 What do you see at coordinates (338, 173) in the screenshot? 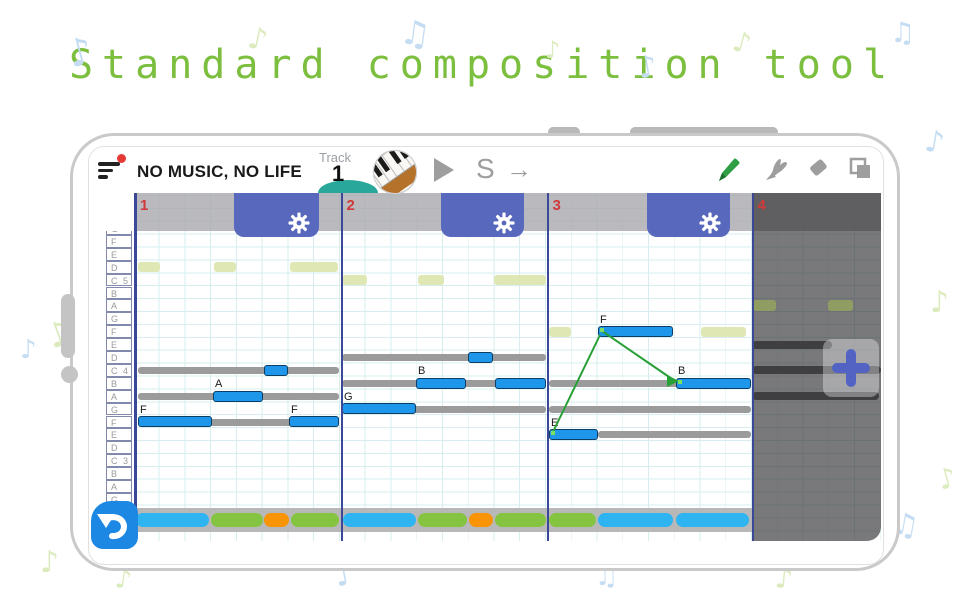
I see `track-number: 1` at bounding box center [338, 173].